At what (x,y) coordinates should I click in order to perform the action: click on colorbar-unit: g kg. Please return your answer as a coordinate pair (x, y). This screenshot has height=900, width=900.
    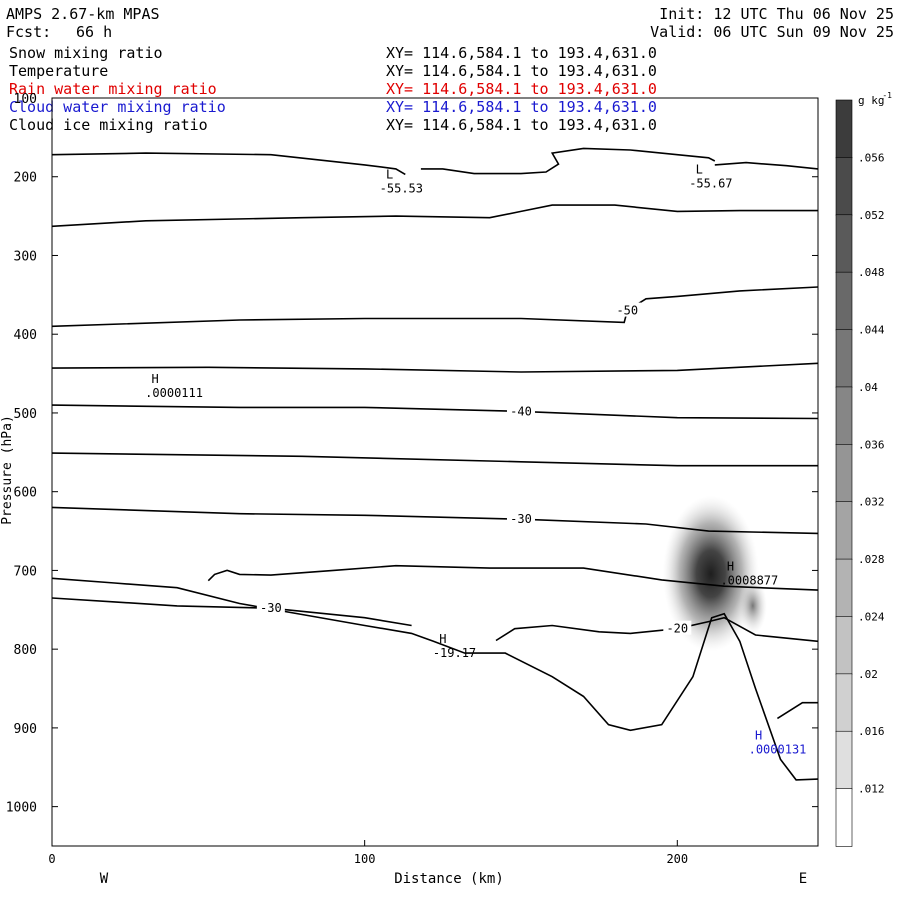
    Looking at the image, I should click on (871, 100).